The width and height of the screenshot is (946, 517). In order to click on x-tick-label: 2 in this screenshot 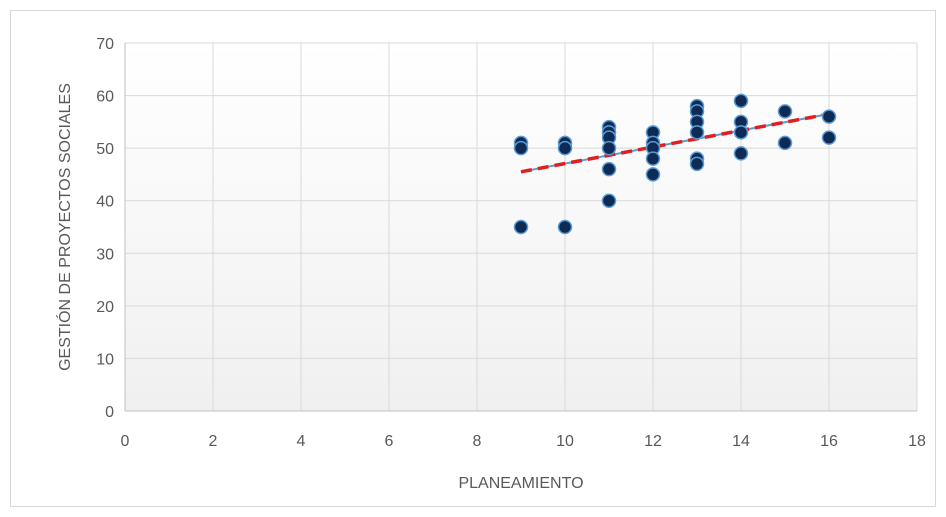, I will do `click(213, 441)`.